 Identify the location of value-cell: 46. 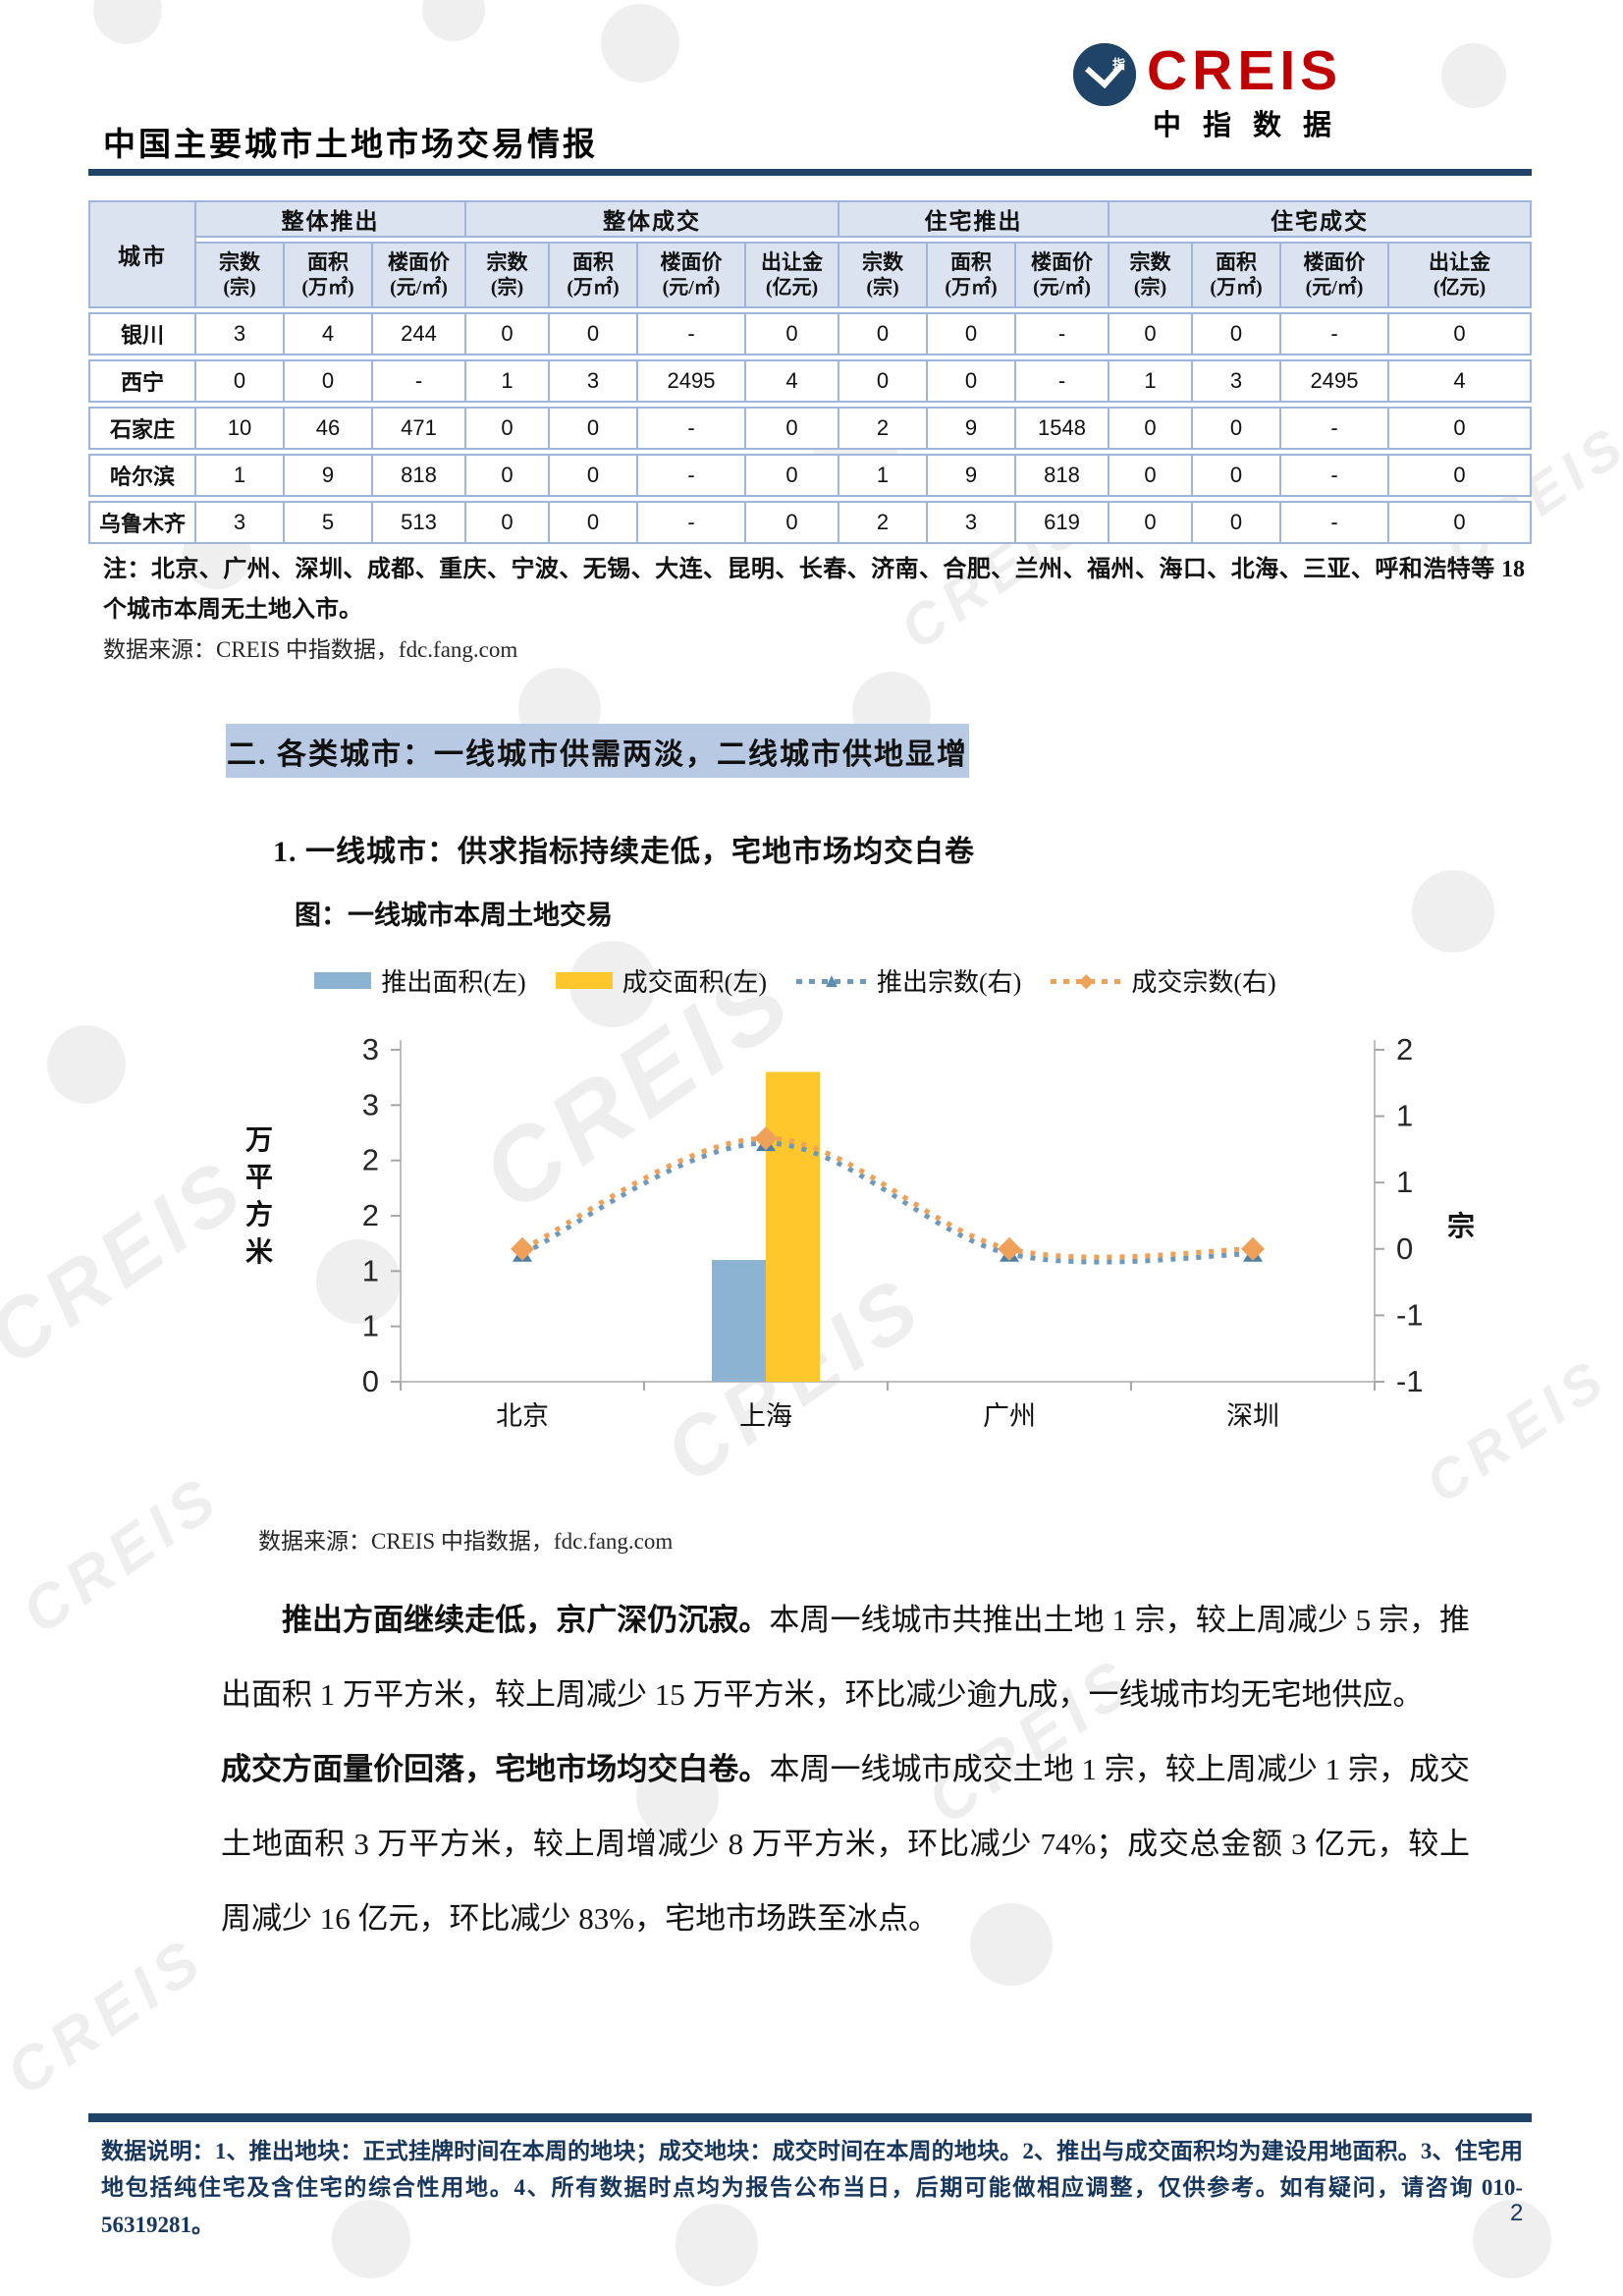
(329, 428).